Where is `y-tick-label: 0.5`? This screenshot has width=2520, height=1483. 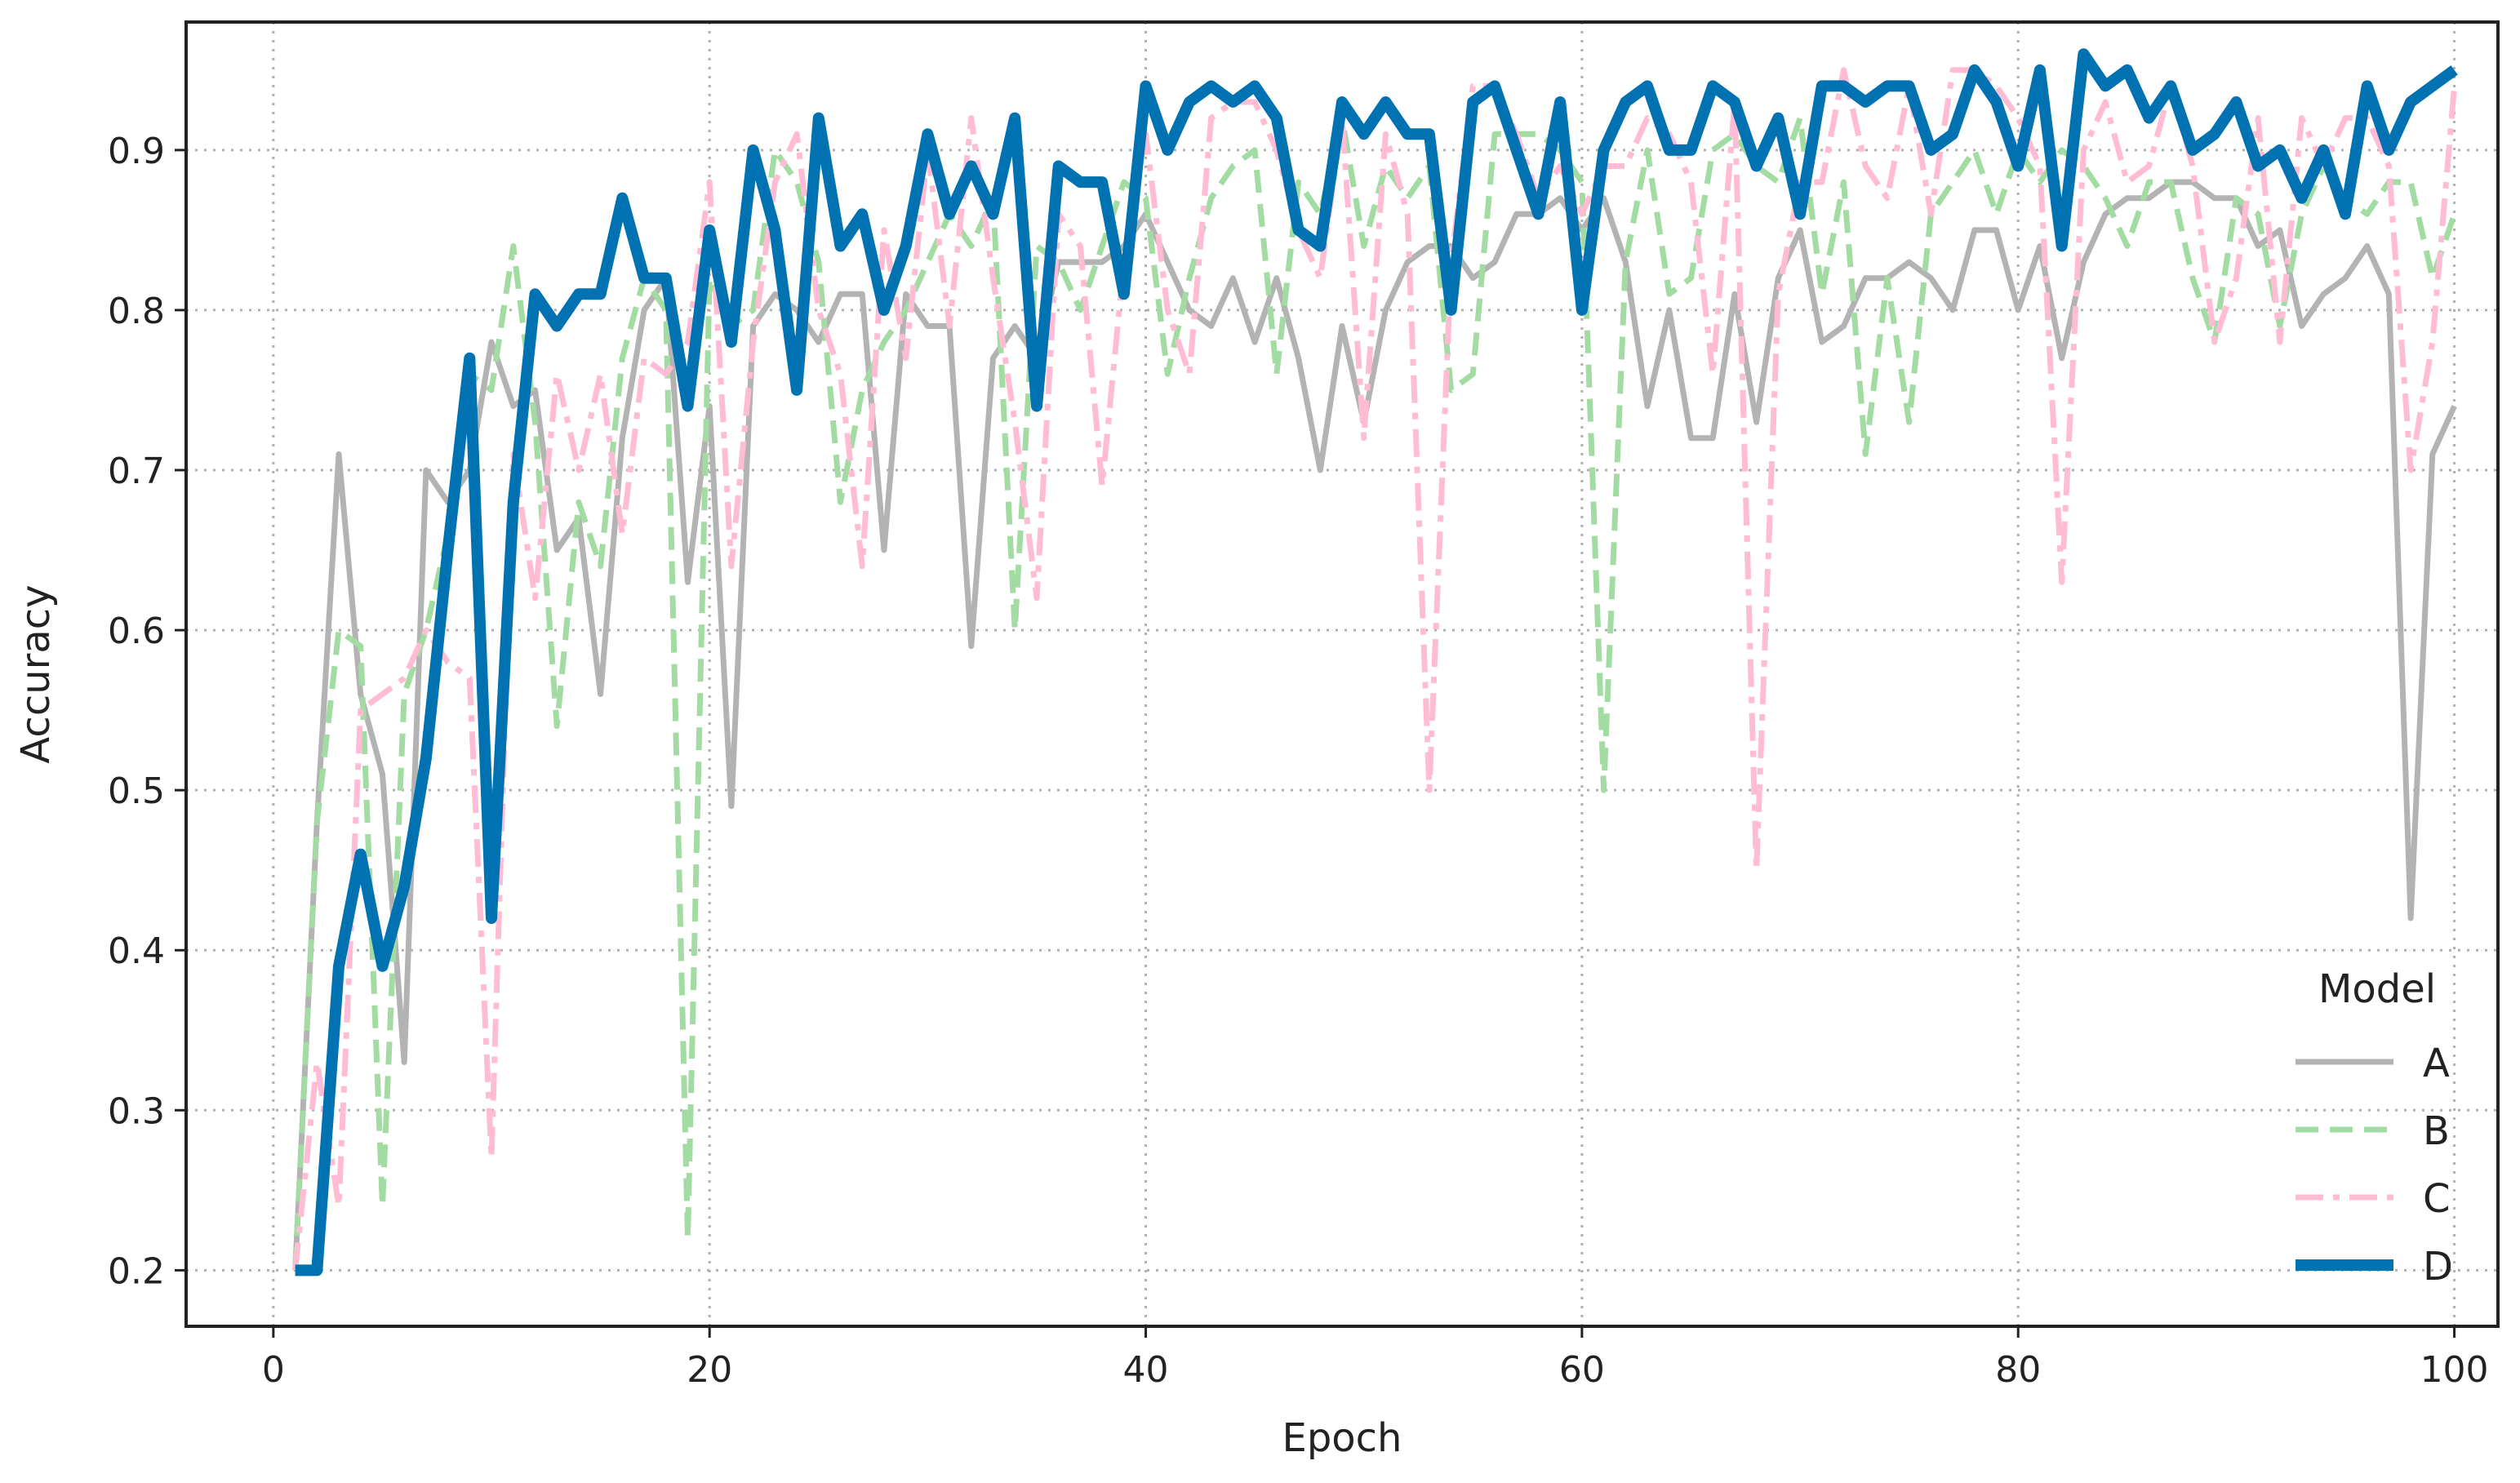 y-tick-label: 0.5 is located at coordinates (136, 791).